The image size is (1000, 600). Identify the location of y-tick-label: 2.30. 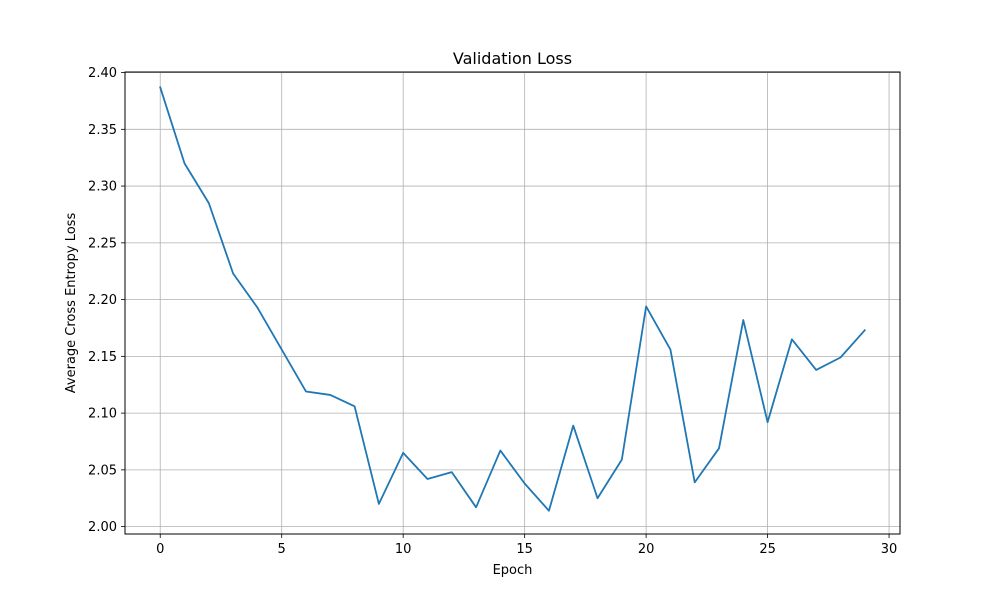
(102, 187).